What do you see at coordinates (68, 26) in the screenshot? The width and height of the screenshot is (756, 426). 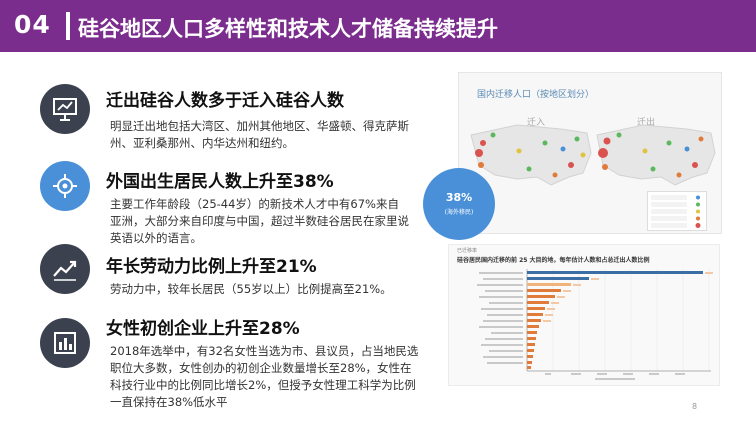 I see `title-divider` at bounding box center [68, 26].